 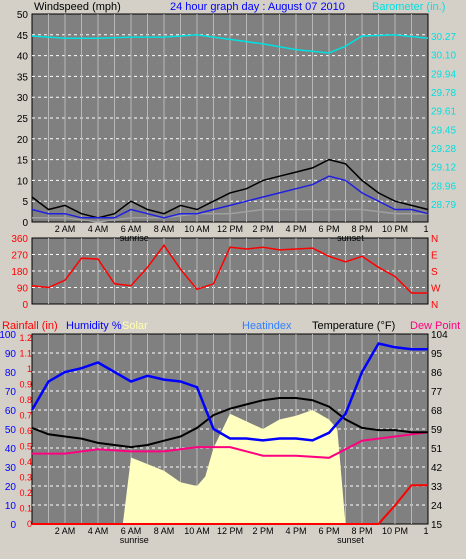 What do you see at coordinates (425, 531) in the screenshot?
I see `thermo-xtick-end: 1` at bounding box center [425, 531].